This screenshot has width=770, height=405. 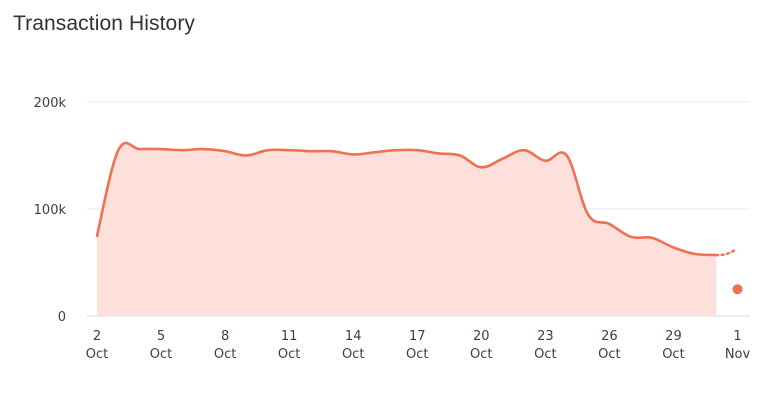 I want to click on x-tick-day: 20, so click(x=481, y=336).